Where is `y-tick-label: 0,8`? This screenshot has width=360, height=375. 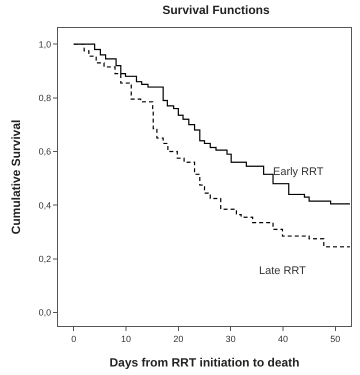 y-tick-label: 0,8 is located at coordinates (45, 97).